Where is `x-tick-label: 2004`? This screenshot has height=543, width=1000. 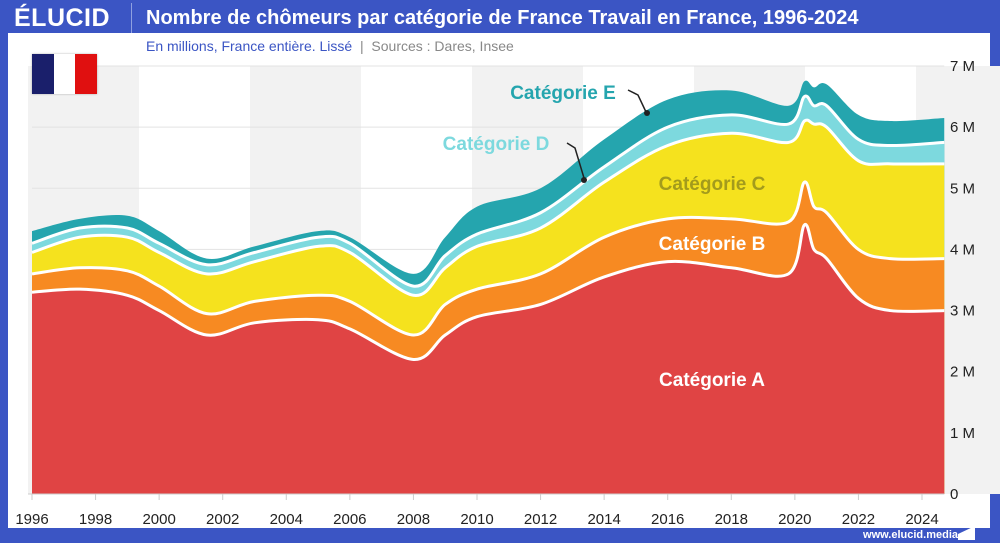 x-tick-label: 2004 is located at coordinates (286, 519).